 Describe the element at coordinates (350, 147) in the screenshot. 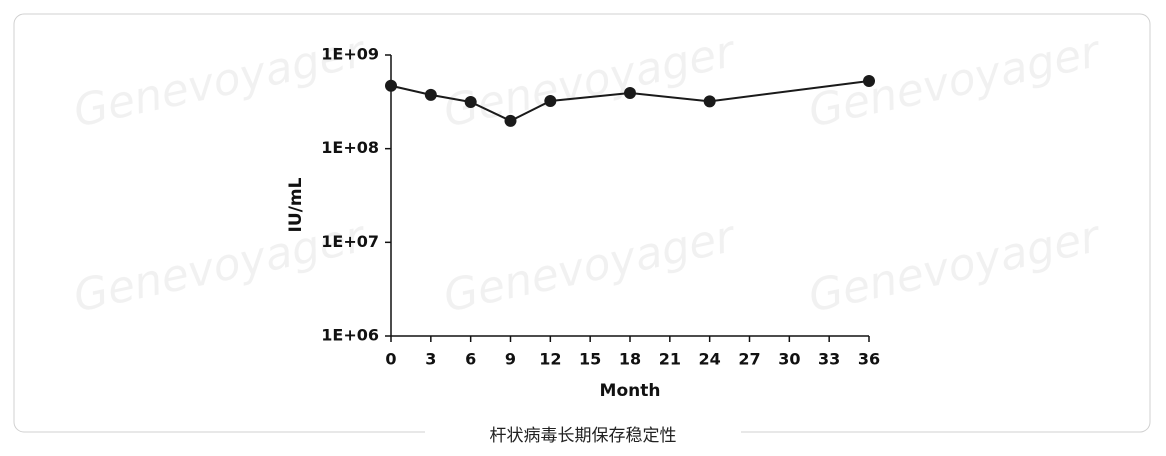

I see `y-tick-label: 1E+08` at that location.